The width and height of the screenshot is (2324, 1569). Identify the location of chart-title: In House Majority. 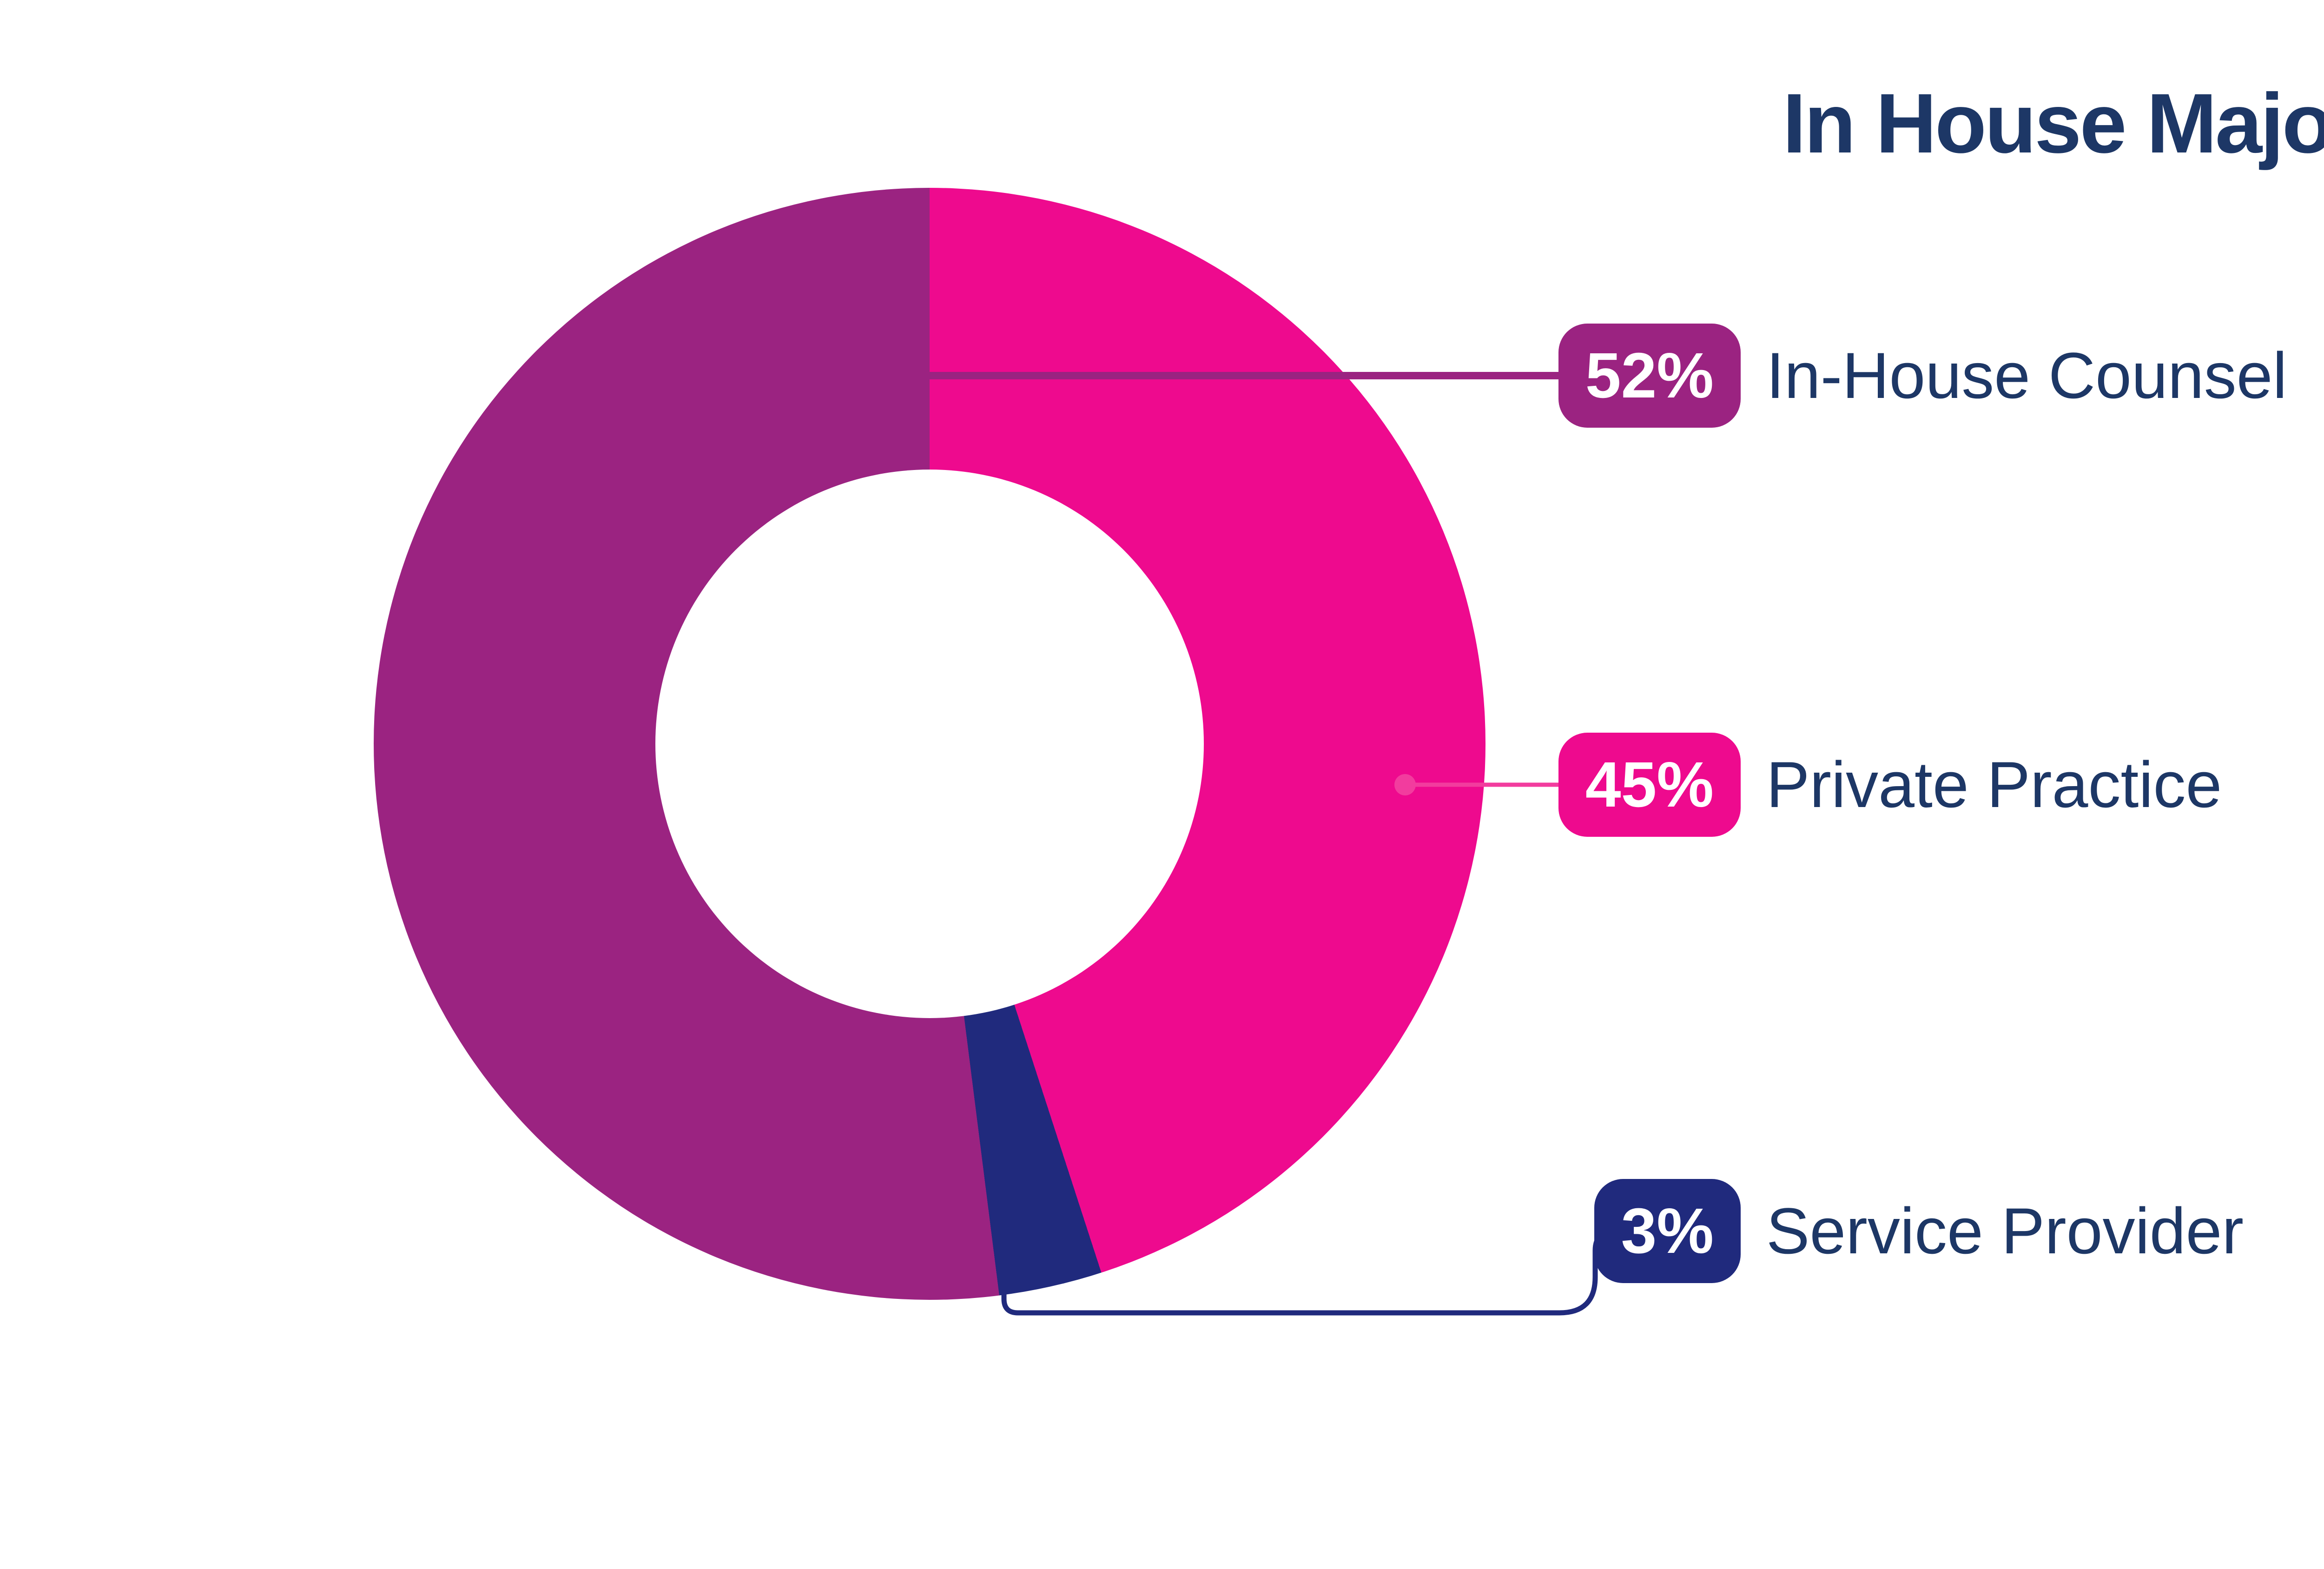
(2053, 123).